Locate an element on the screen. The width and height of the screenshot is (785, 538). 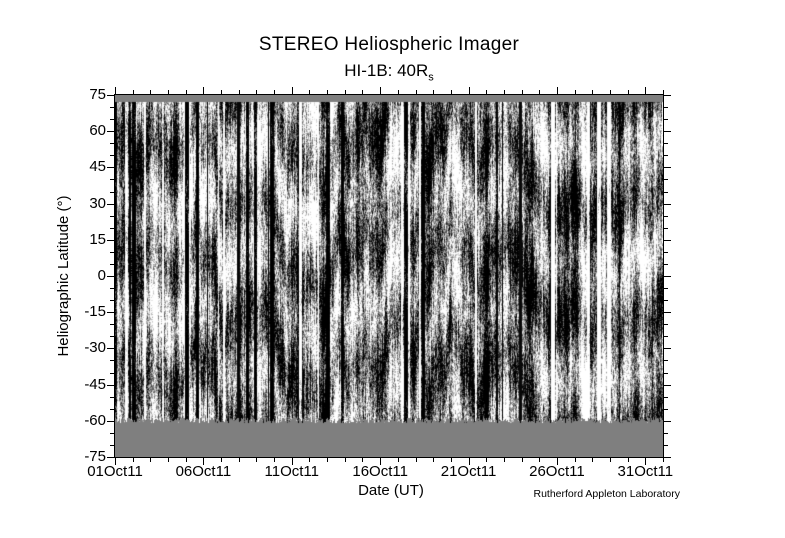
y-tick-label: 0 is located at coordinates (101, 275).